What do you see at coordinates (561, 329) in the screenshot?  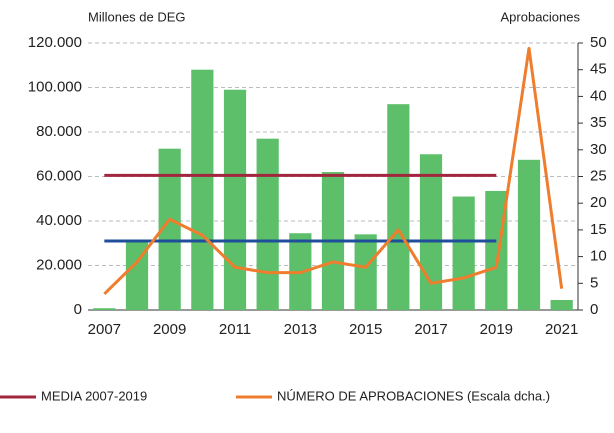 I see `x-tick-label: 2021` at bounding box center [561, 329].